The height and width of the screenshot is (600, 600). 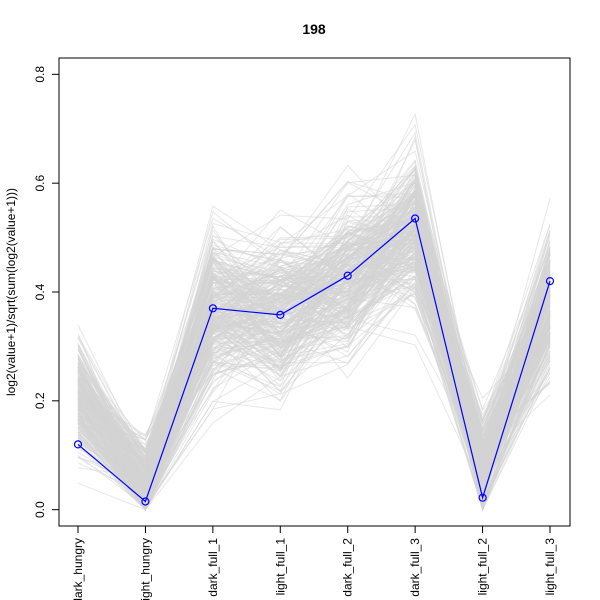 What do you see at coordinates (145, 569) in the screenshot?
I see `x-tick-label: light_hungry` at bounding box center [145, 569].